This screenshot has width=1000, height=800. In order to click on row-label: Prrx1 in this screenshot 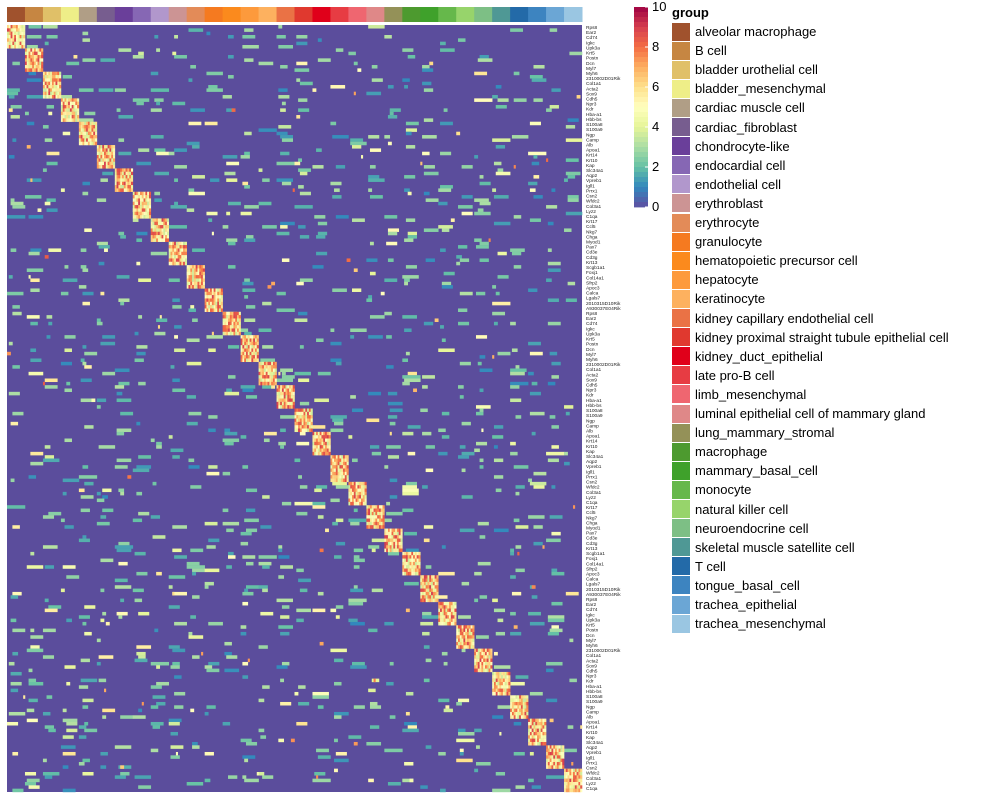, I will do `click(592, 191)`.